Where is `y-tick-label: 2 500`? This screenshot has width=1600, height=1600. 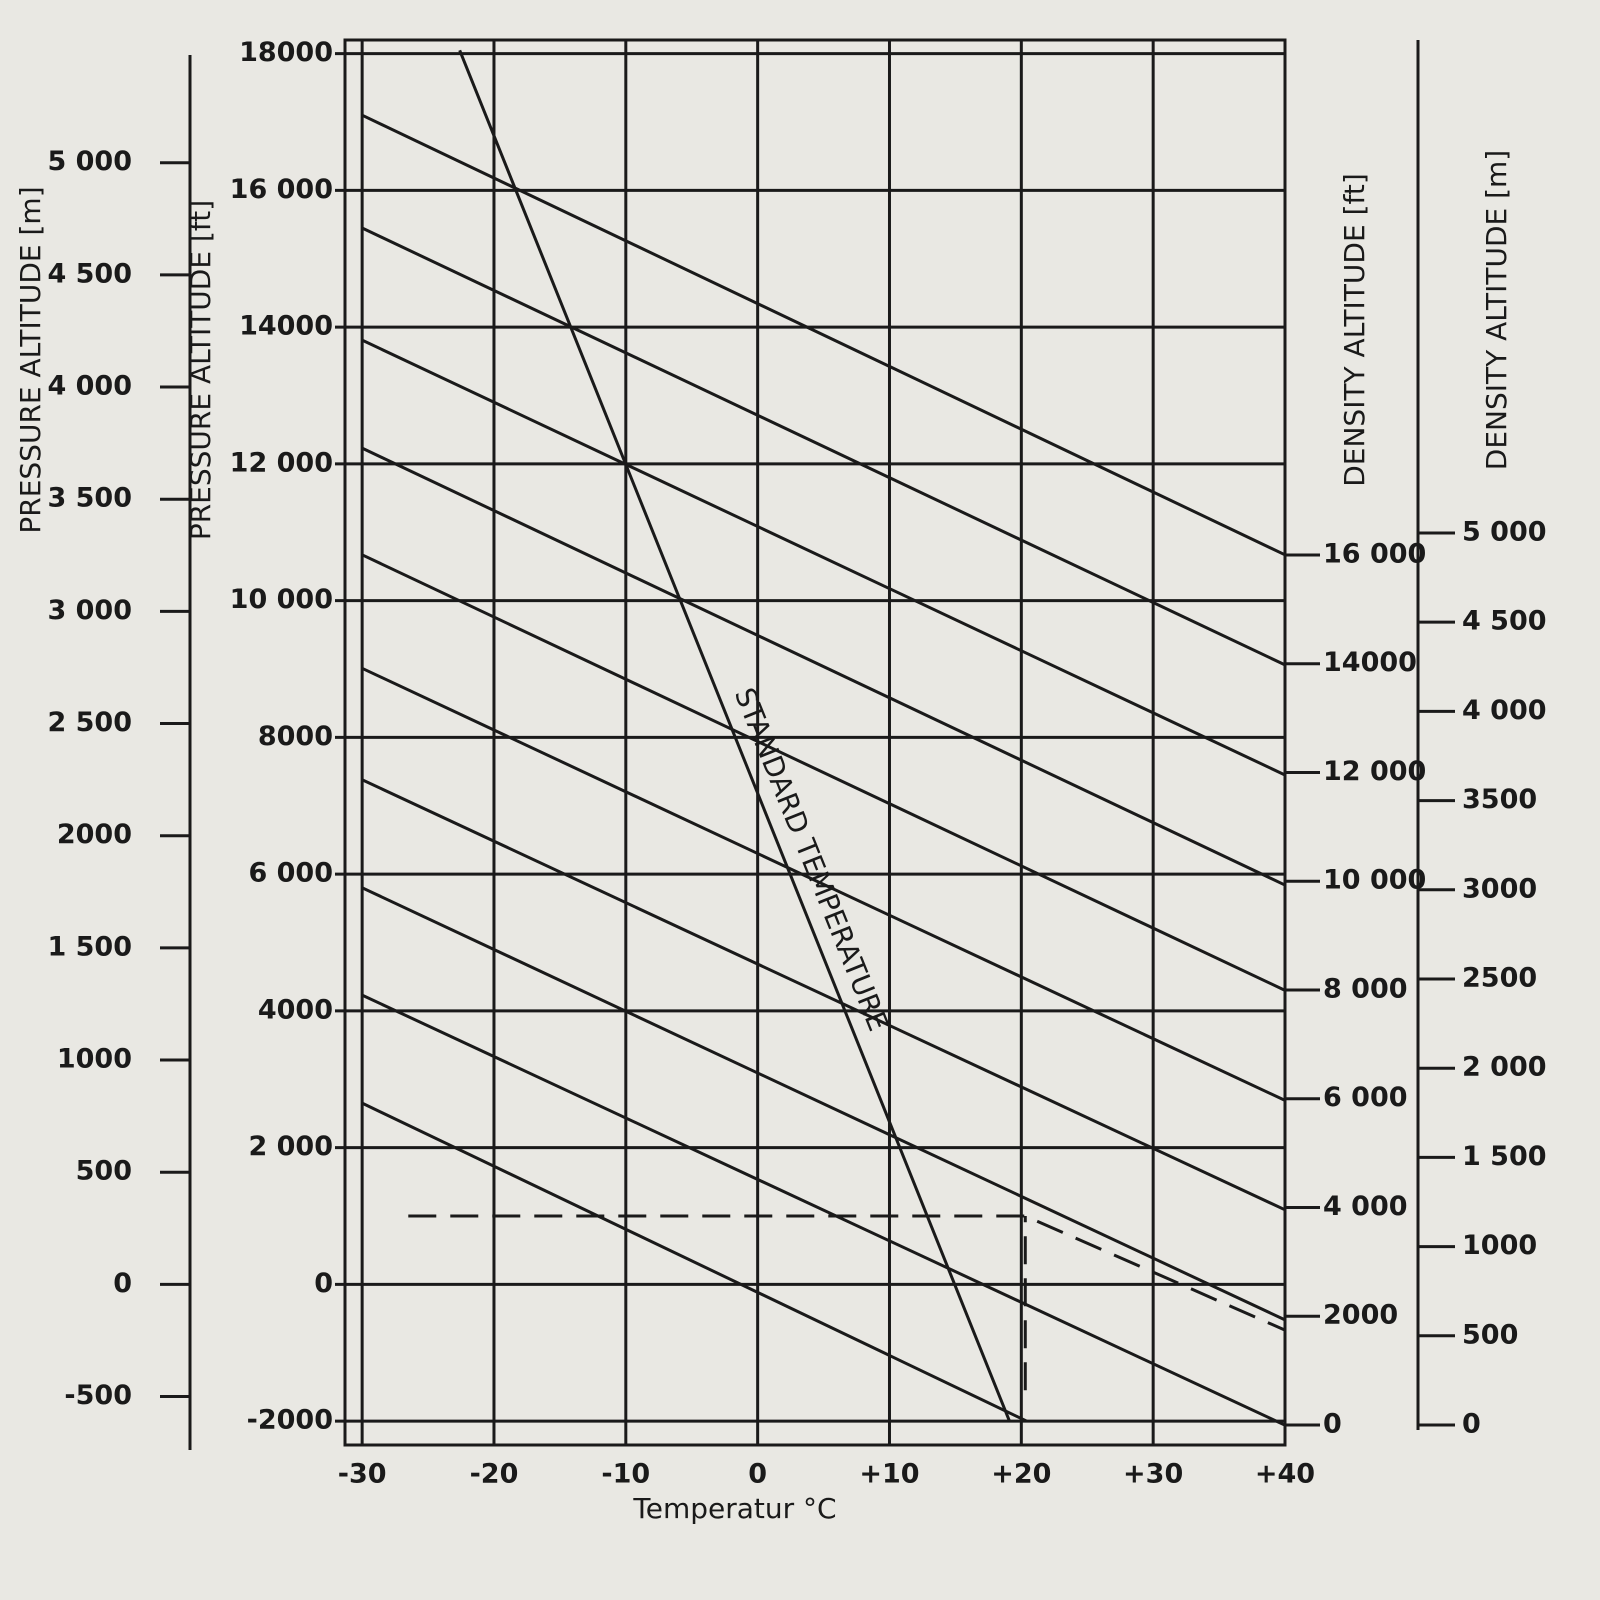
y-tick-label: 2 500 is located at coordinates (89, 722).